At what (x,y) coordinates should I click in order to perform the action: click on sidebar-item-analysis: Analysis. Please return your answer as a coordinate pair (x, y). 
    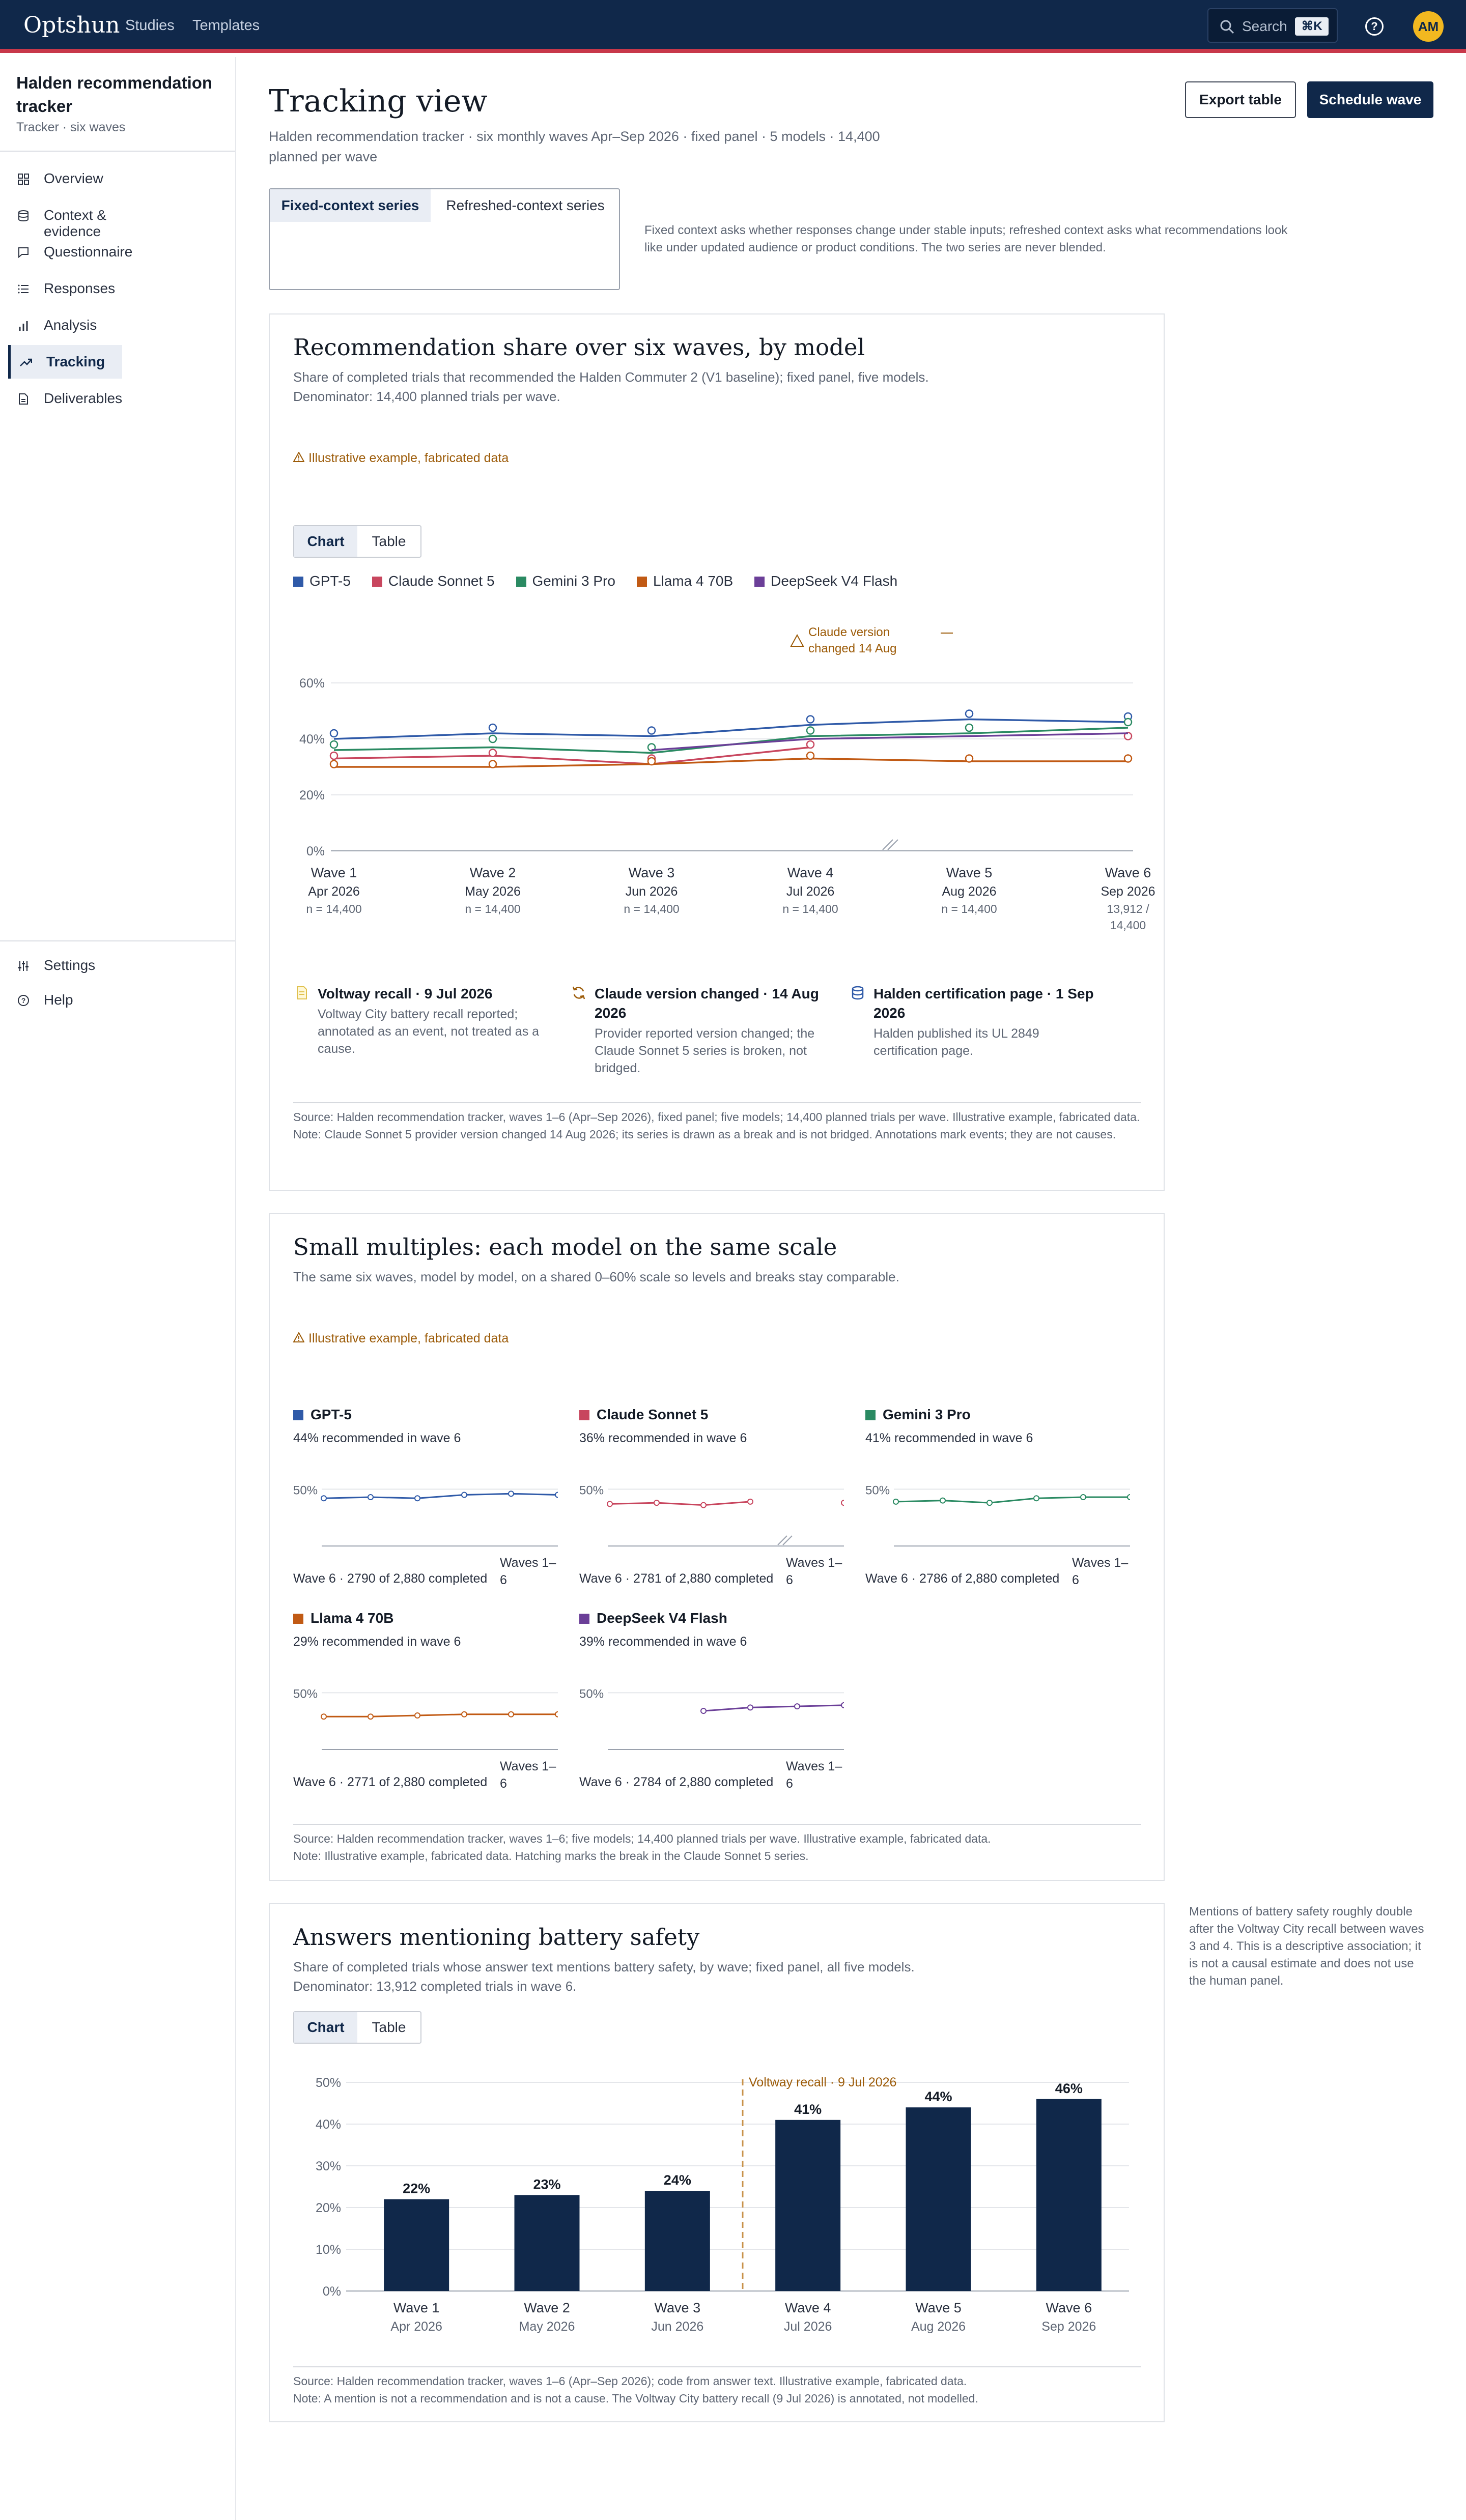
    Looking at the image, I should click on (65, 325).